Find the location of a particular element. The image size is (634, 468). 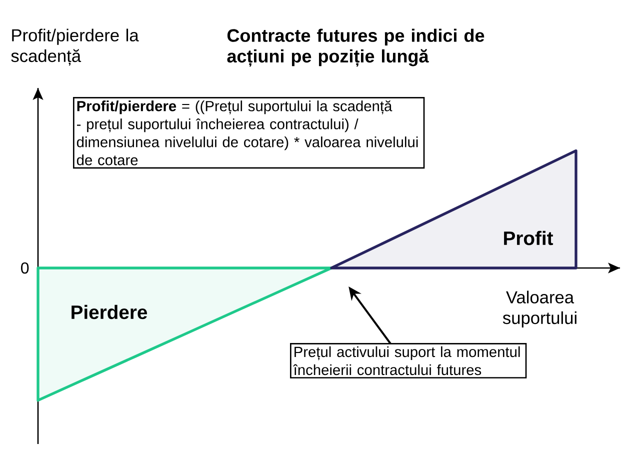

annotation: Prețul activului suport la momentul încheierii contractului futures is located at coordinates (406, 361).